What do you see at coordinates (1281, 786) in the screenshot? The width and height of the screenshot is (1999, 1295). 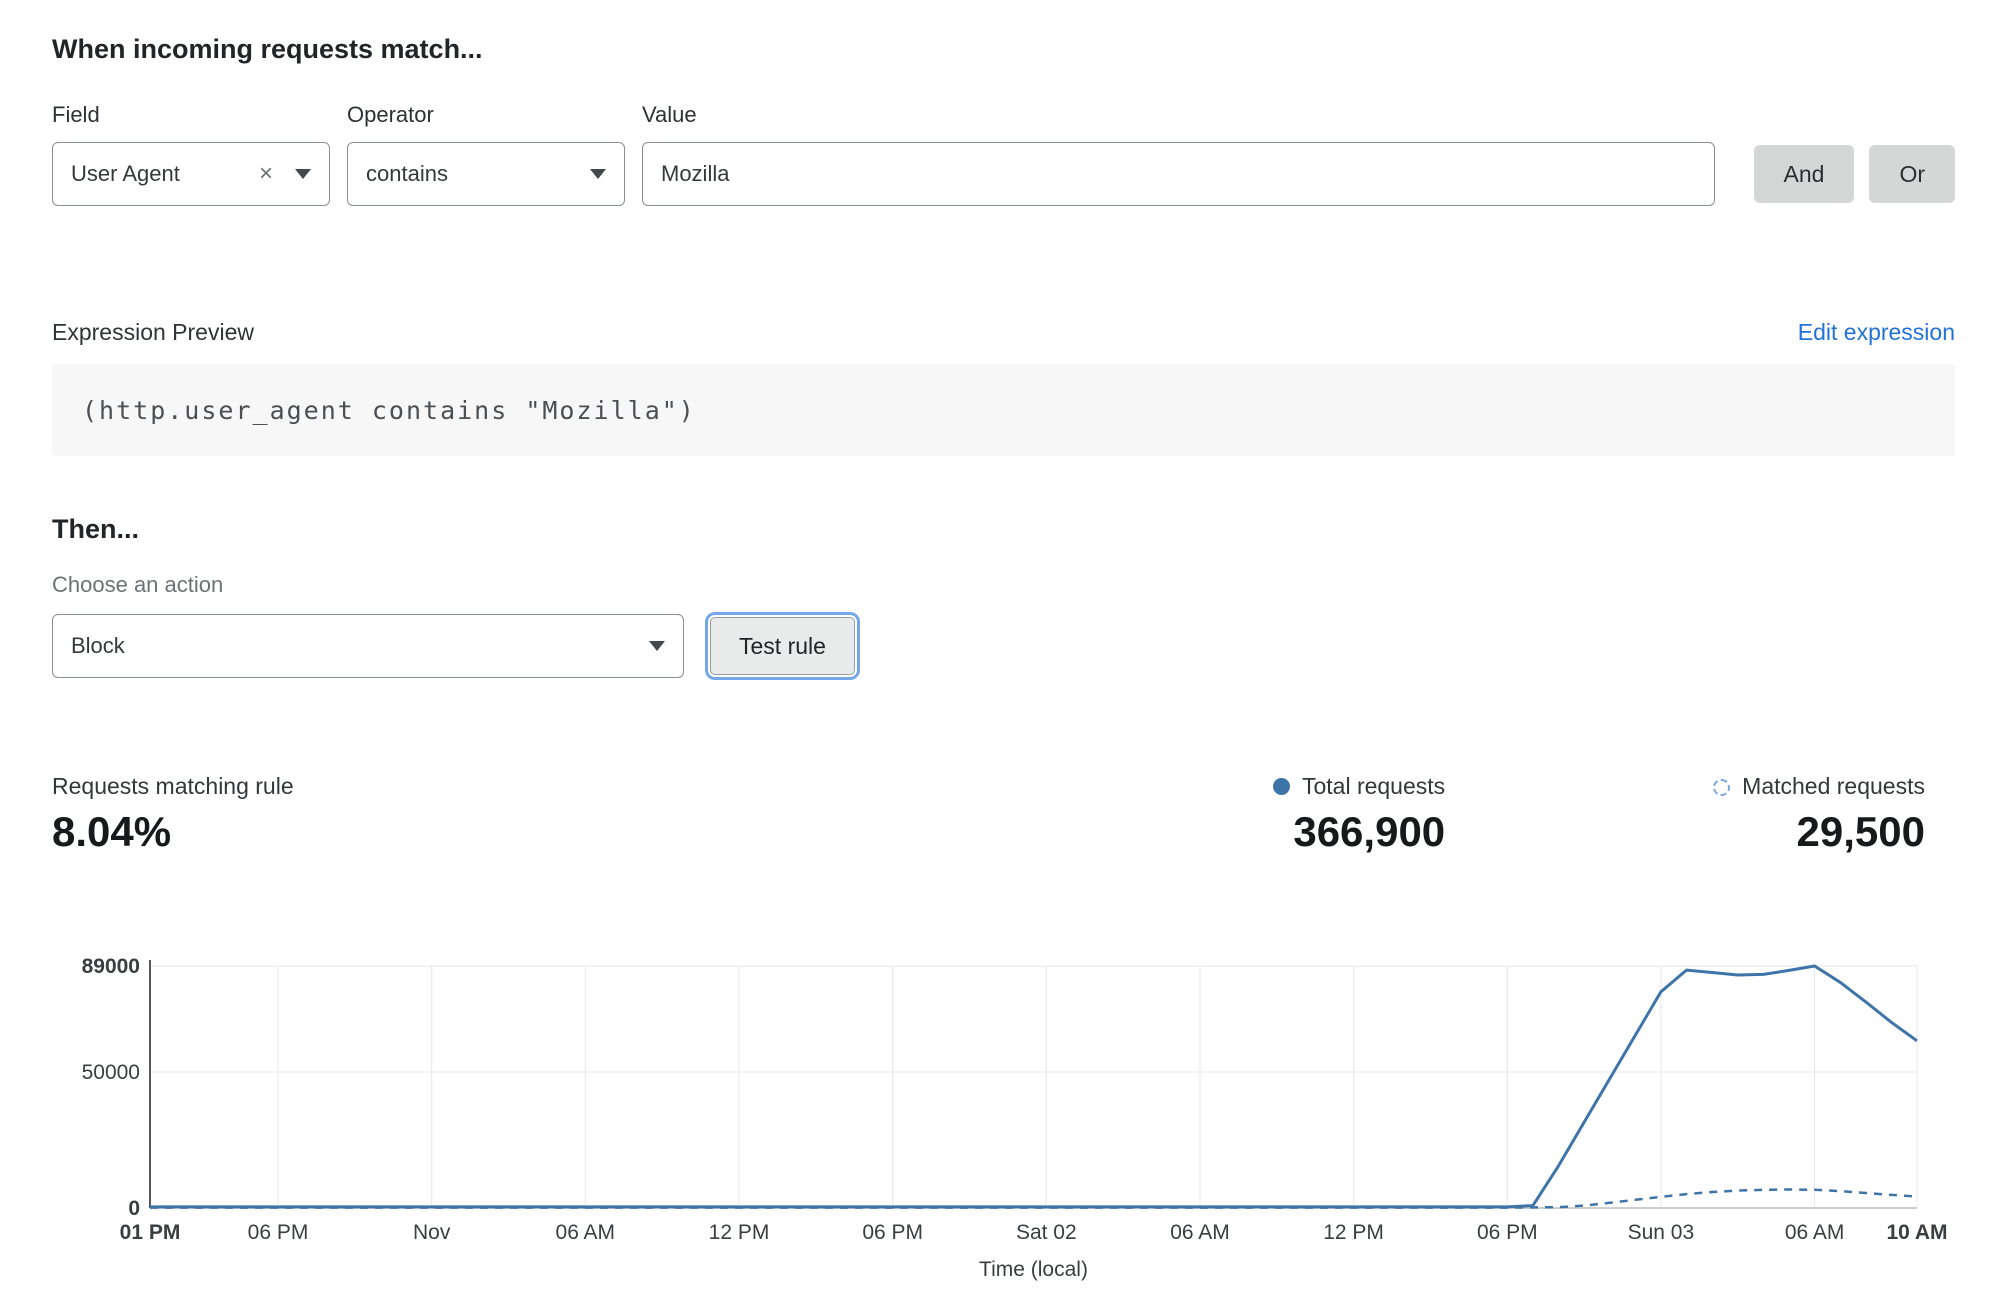 I see `total-requests-dot-icon` at bounding box center [1281, 786].